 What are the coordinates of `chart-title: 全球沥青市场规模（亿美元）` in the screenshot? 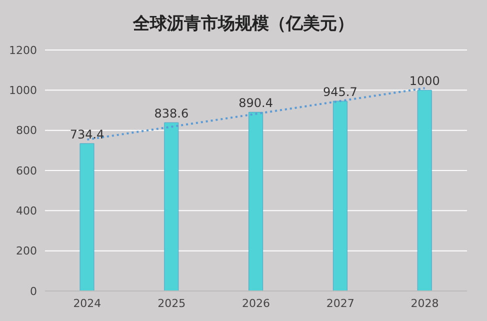 It's located at (243, 24).